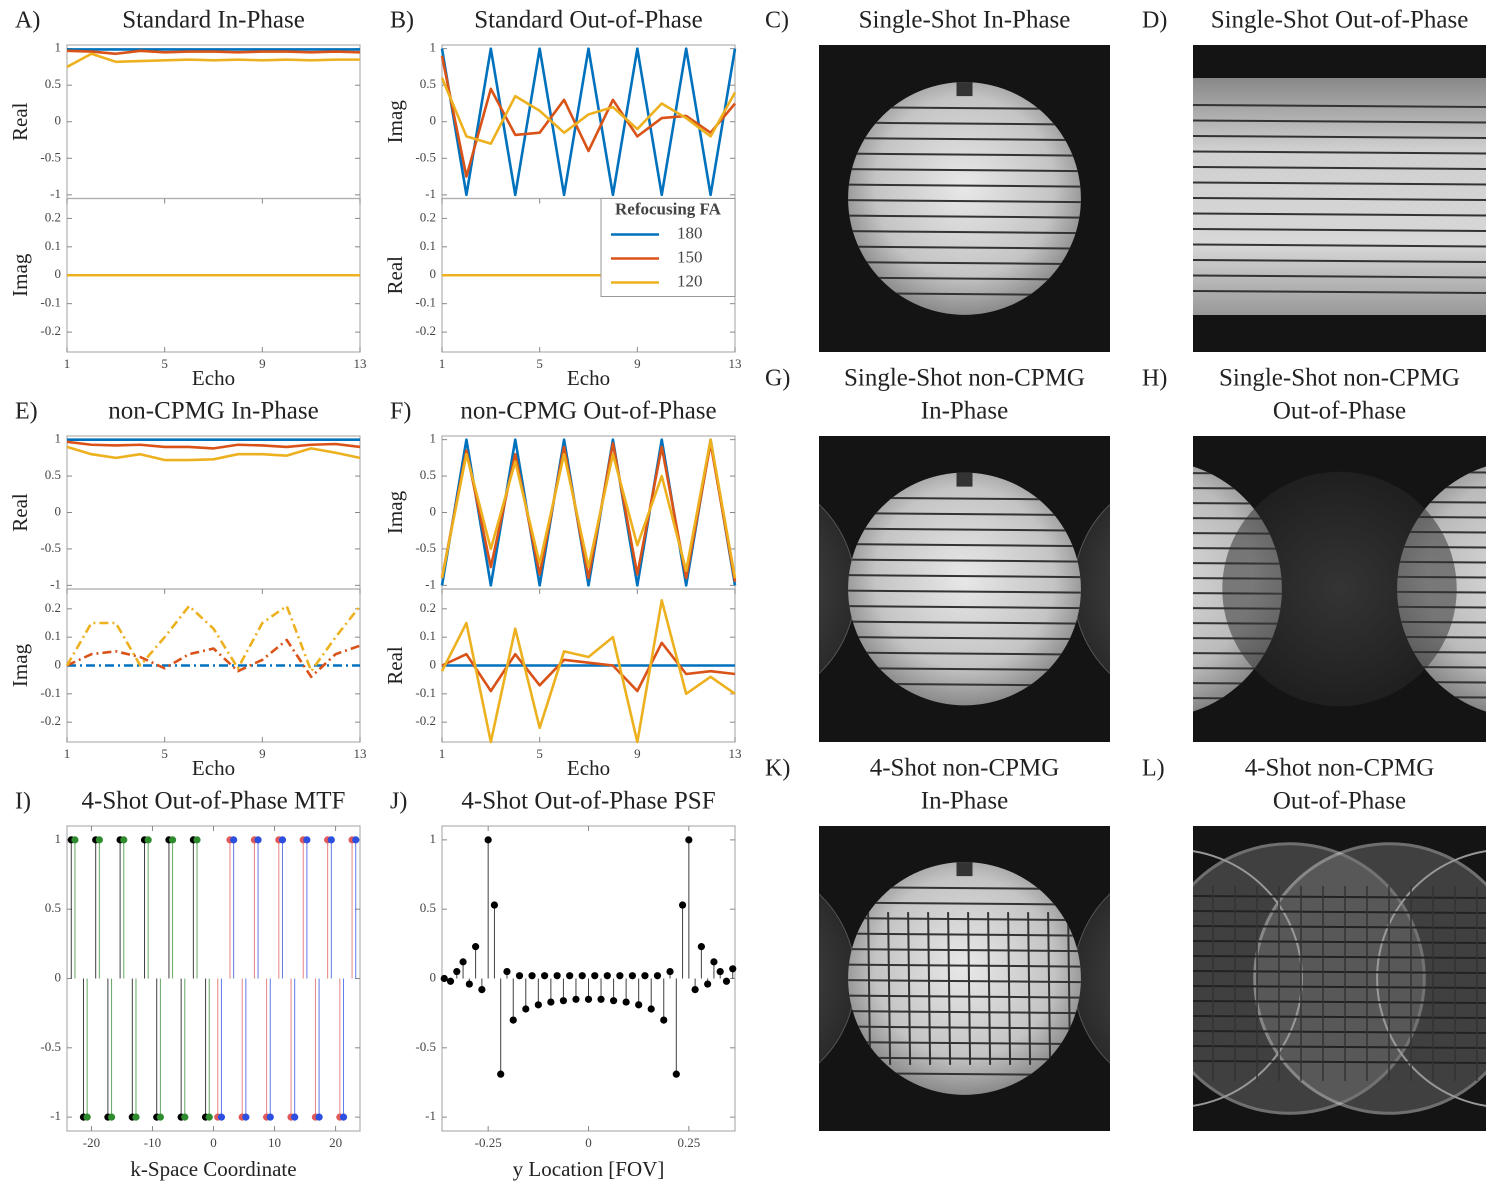  I want to click on panel-title: 4-Shot Out-of-Phase MTF, so click(214, 801).